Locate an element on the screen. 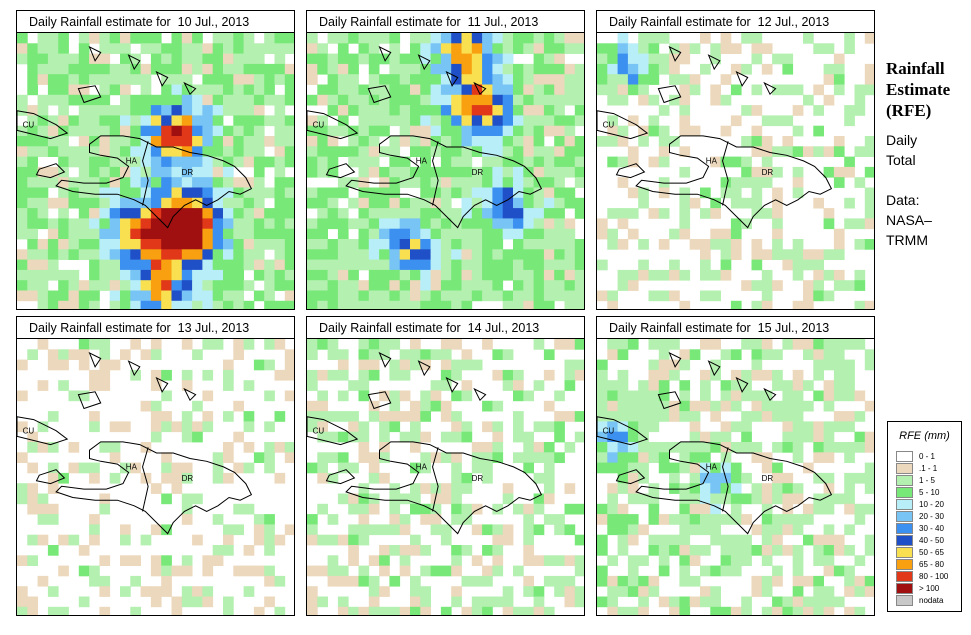 This screenshot has width=971, height=635. source-line: TRMM is located at coordinates (907, 240).